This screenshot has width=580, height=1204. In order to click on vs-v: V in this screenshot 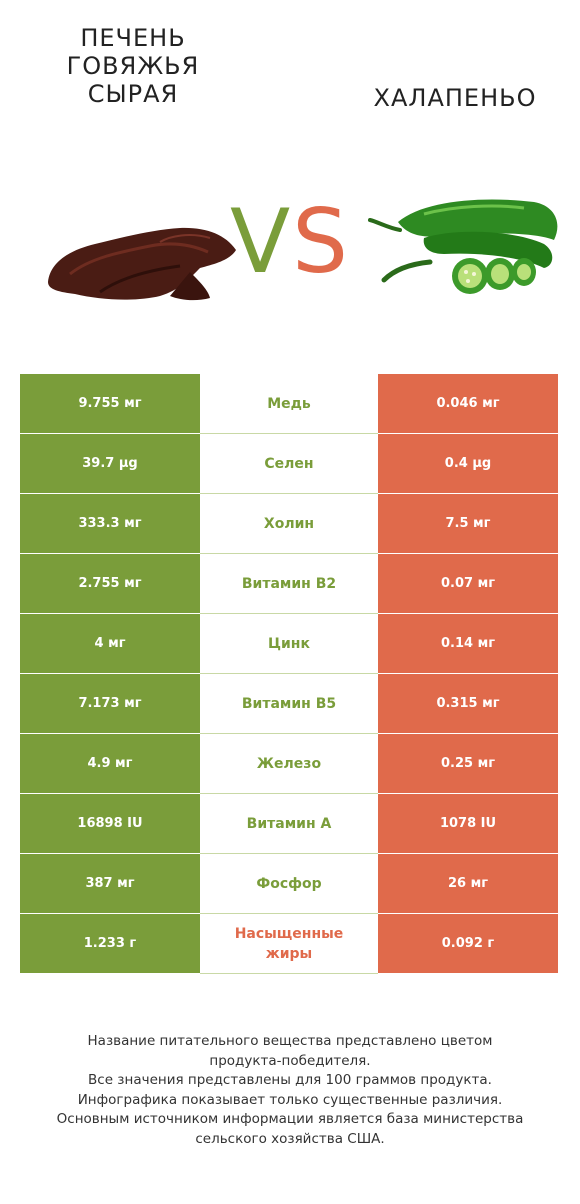, I will do `click(261, 241)`.